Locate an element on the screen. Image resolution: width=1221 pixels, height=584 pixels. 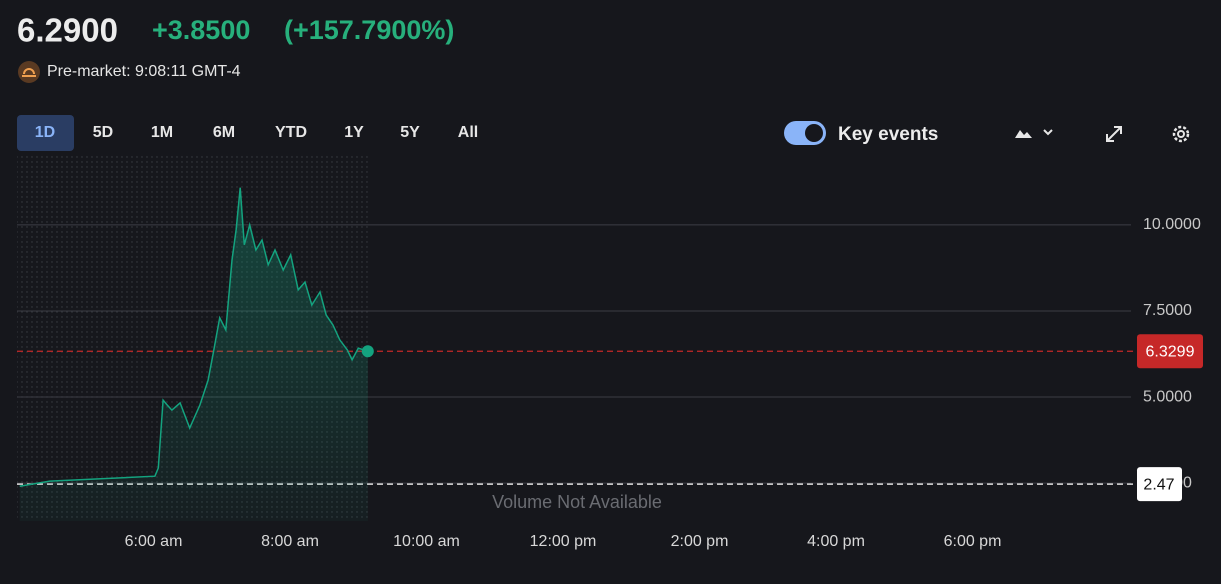
range-tab: YTD is located at coordinates (291, 132).